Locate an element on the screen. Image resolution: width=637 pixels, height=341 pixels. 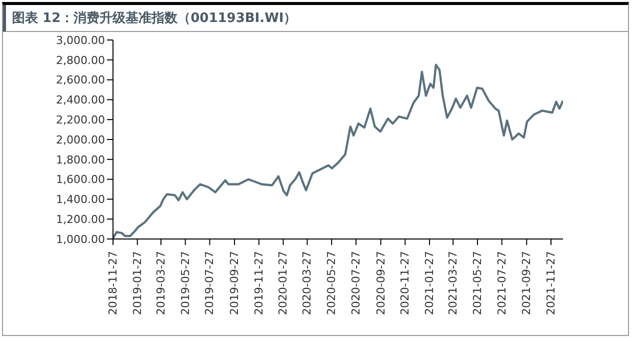
y-tick-label: 1,400.00 is located at coordinates (80, 199).